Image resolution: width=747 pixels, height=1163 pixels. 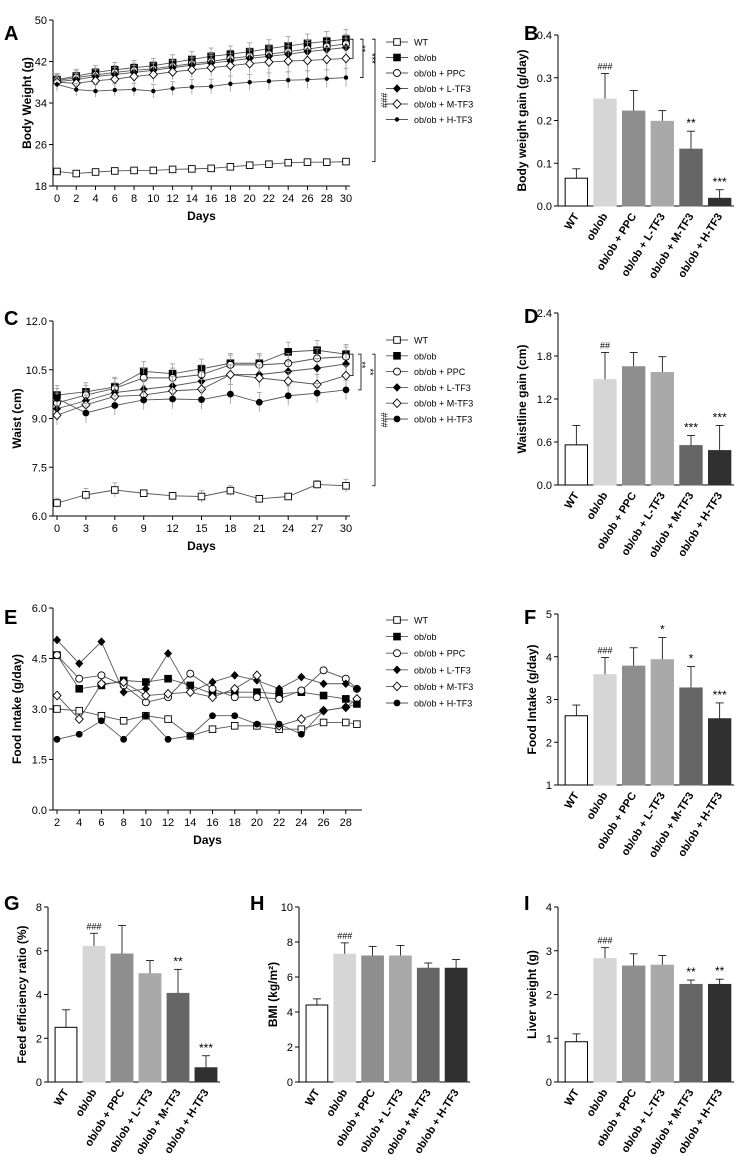 I want to click on y-tick-label: 4, so click(x=549, y=908).